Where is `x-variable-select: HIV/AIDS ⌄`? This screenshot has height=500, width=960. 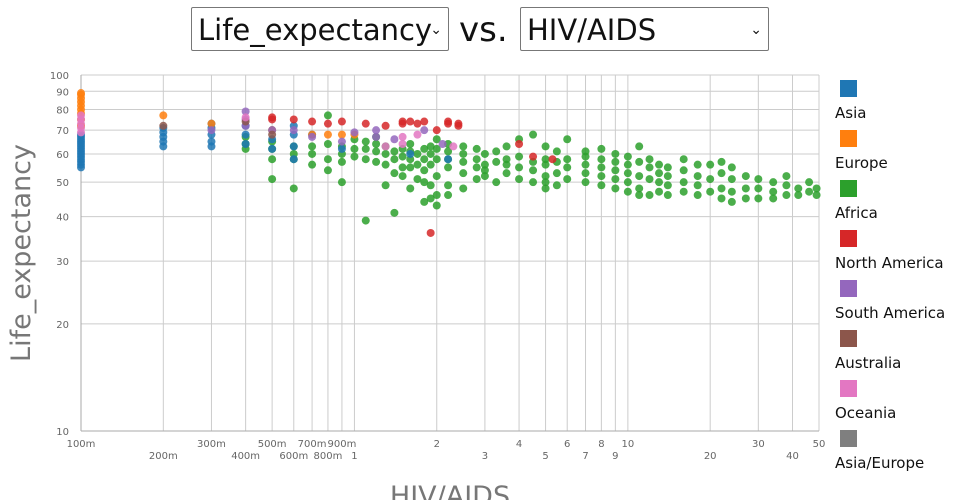 x-variable-select: HIV/AIDS ⌄ is located at coordinates (644, 29).